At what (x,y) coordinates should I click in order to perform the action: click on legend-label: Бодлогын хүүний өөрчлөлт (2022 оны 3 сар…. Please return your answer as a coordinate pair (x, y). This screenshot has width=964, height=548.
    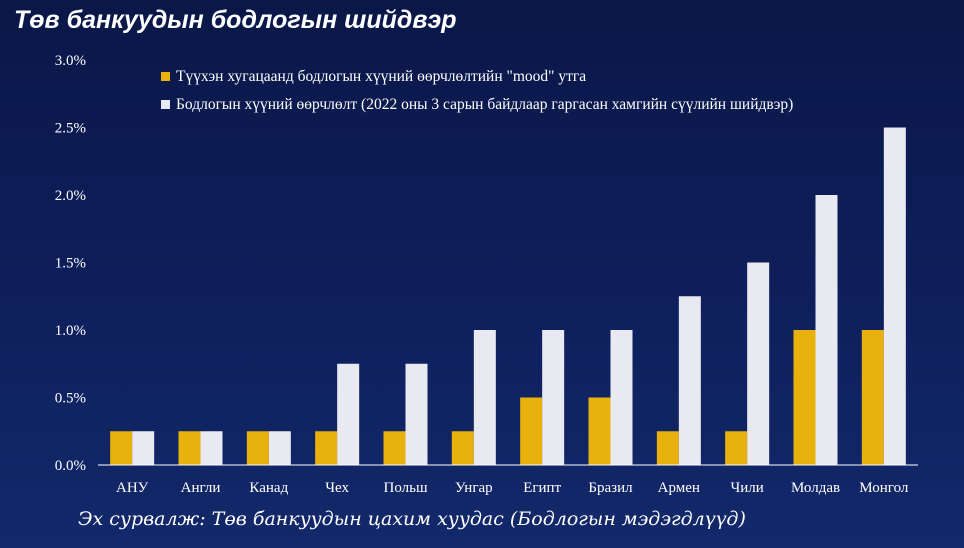
    Looking at the image, I should click on (484, 104).